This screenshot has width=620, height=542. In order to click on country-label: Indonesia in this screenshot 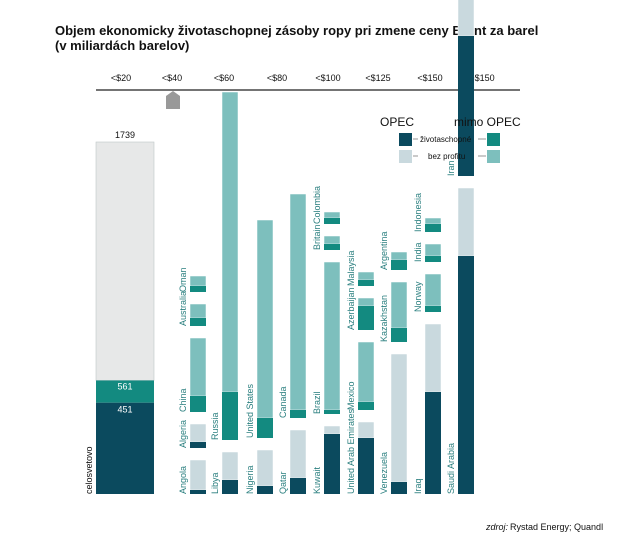, I will do `click(418, 212)`.